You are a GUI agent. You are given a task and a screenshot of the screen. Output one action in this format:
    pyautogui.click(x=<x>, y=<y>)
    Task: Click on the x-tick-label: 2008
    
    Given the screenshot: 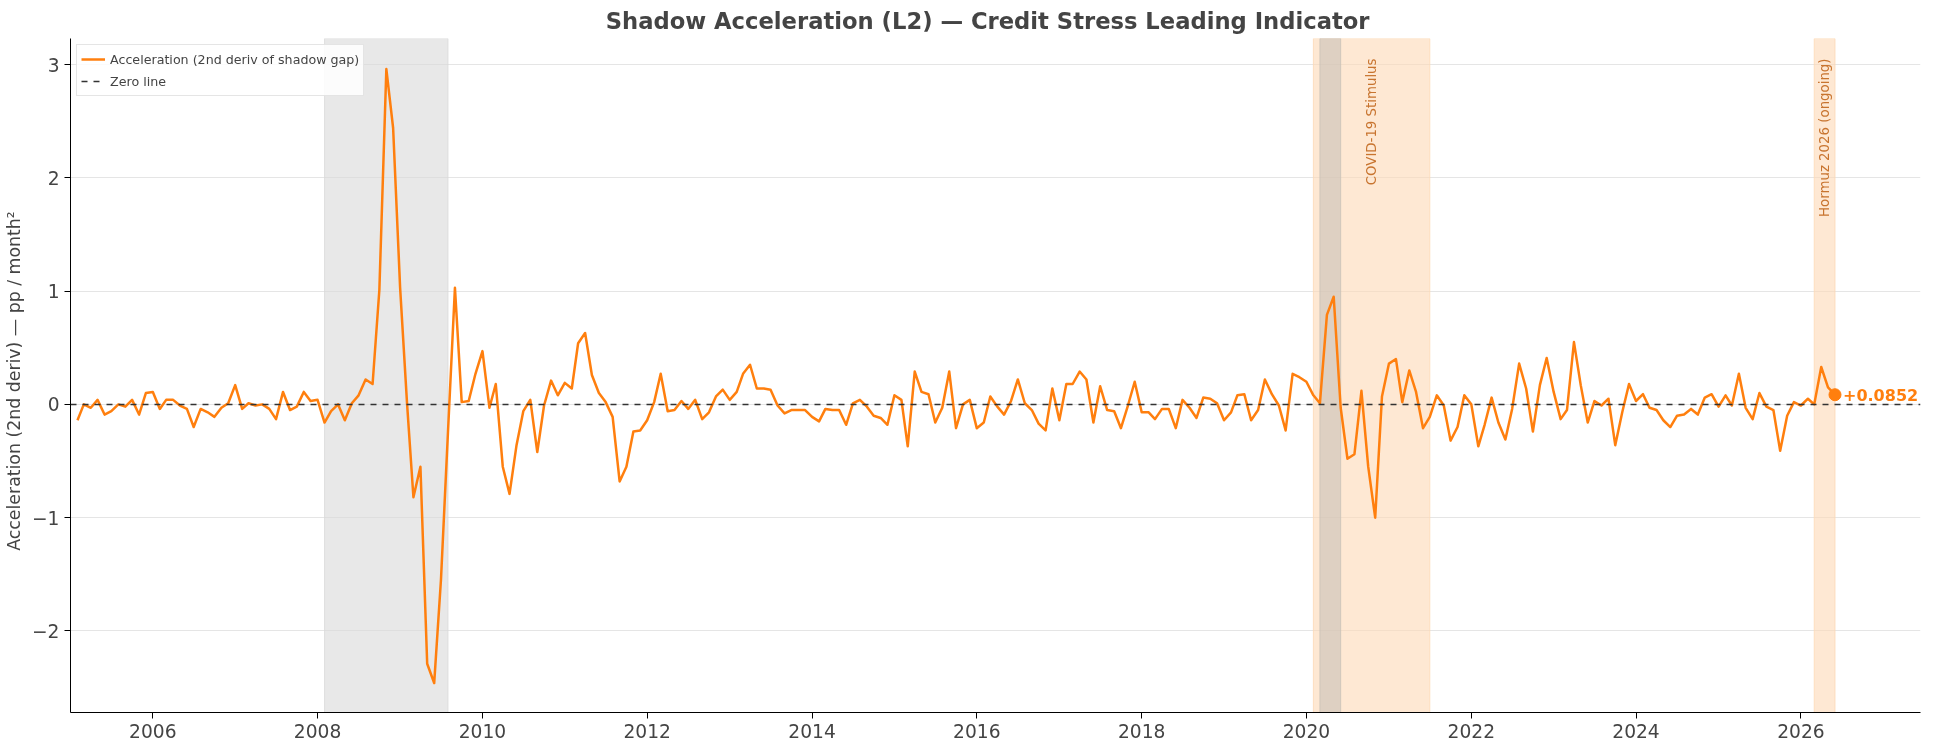 What is the action you would take?
    pyautogui.click(x=317, y=731)
    